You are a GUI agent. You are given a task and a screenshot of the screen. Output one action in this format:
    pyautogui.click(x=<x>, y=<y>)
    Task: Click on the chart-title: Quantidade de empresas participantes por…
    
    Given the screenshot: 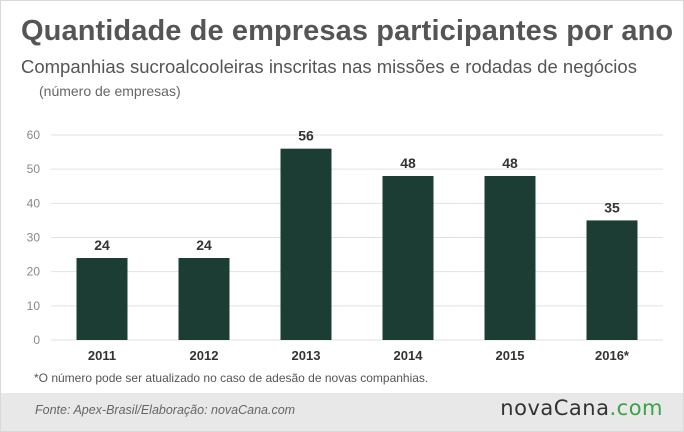 What is the action you would take?
    pyautogui.click(x=347, y=31)
    